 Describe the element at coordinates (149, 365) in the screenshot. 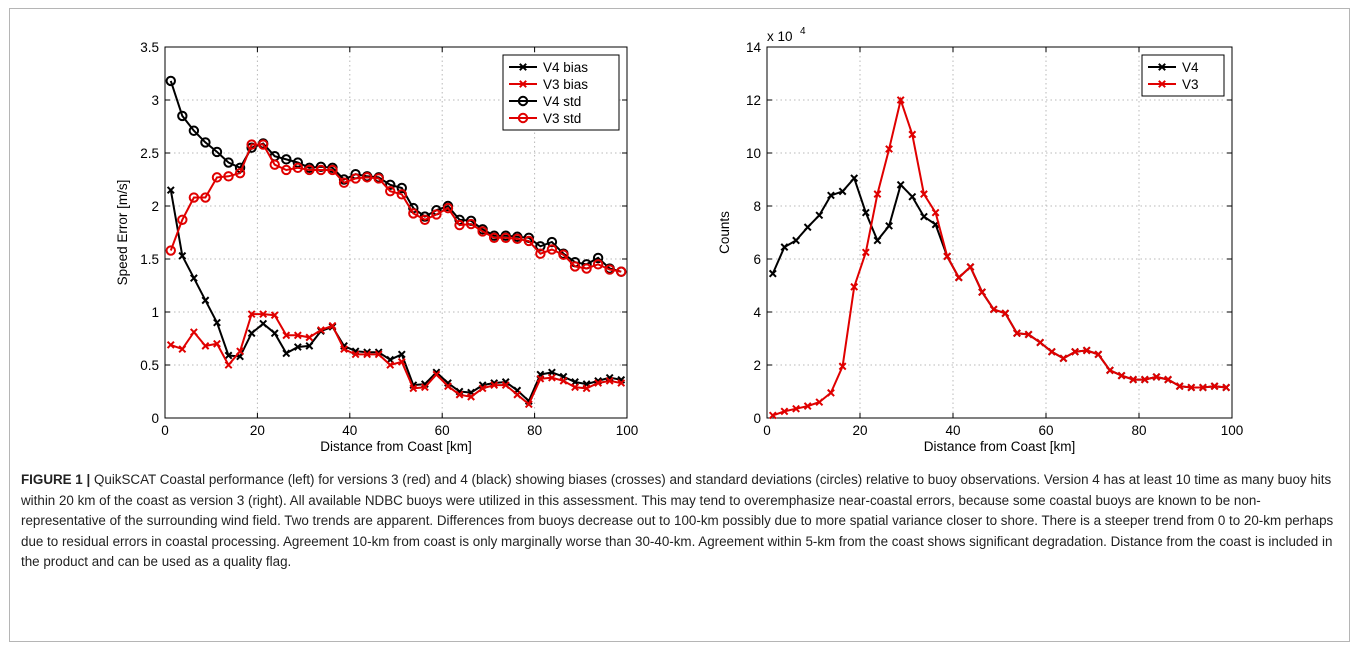

I see `y-tick-label: 0.5` at that location.